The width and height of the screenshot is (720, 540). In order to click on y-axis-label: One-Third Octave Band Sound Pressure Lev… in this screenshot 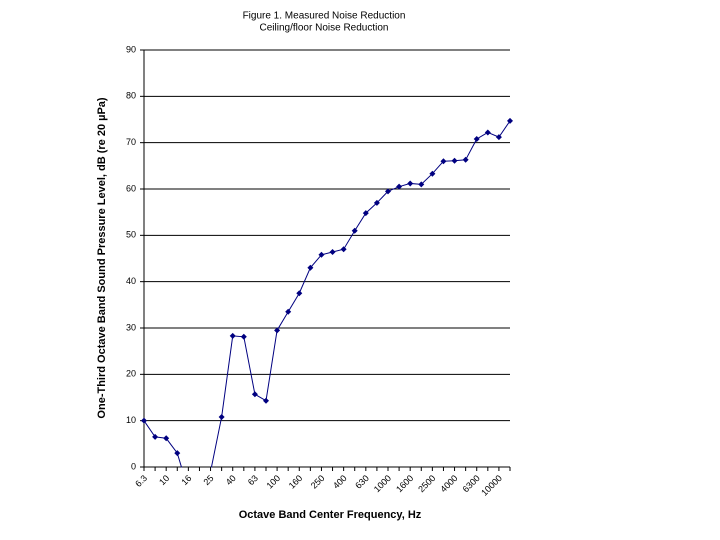, I will do `click(102, 257)`.